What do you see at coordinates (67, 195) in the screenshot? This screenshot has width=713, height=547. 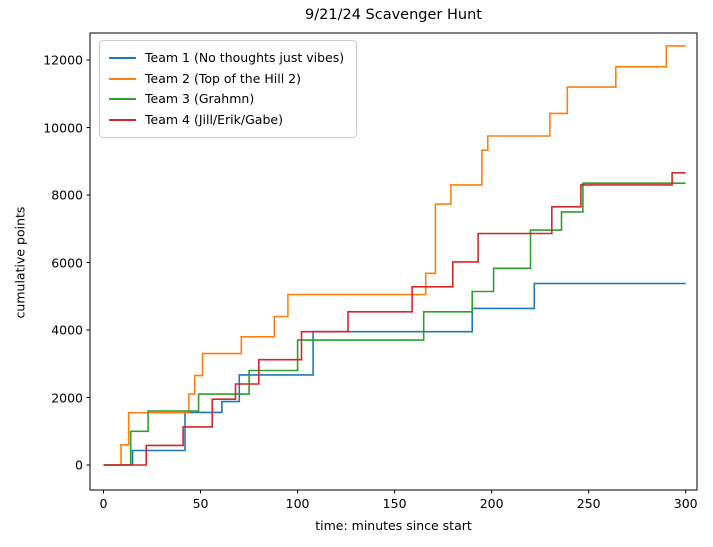 I see `y-tick-label: 8000` at bounding box center [67, 195].